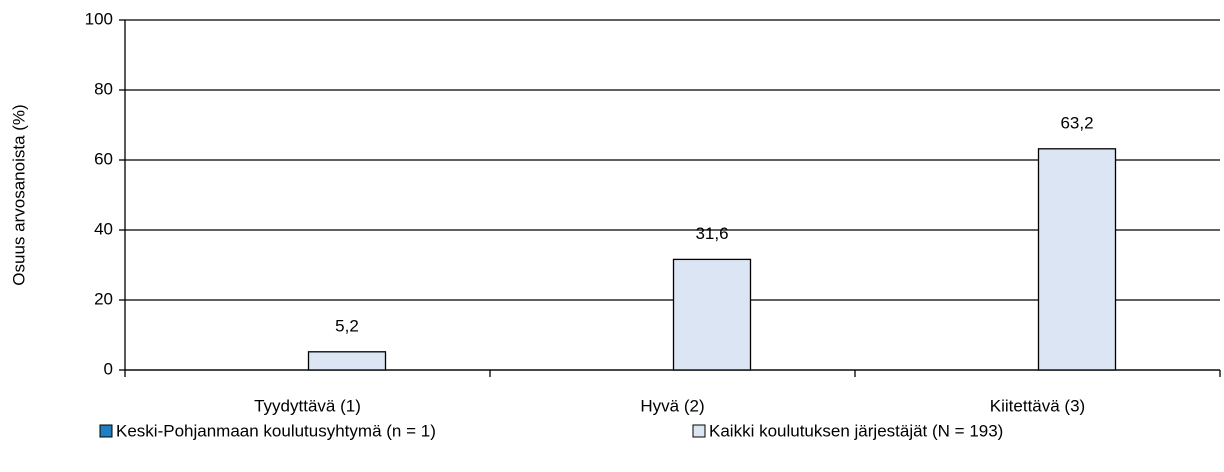 The width and height of the screenshot is (1224, 472). What do you see at coordinates (103, 298) in the screenshot?
I see `y-tick-label: 20` at bounding box center [103, 298].